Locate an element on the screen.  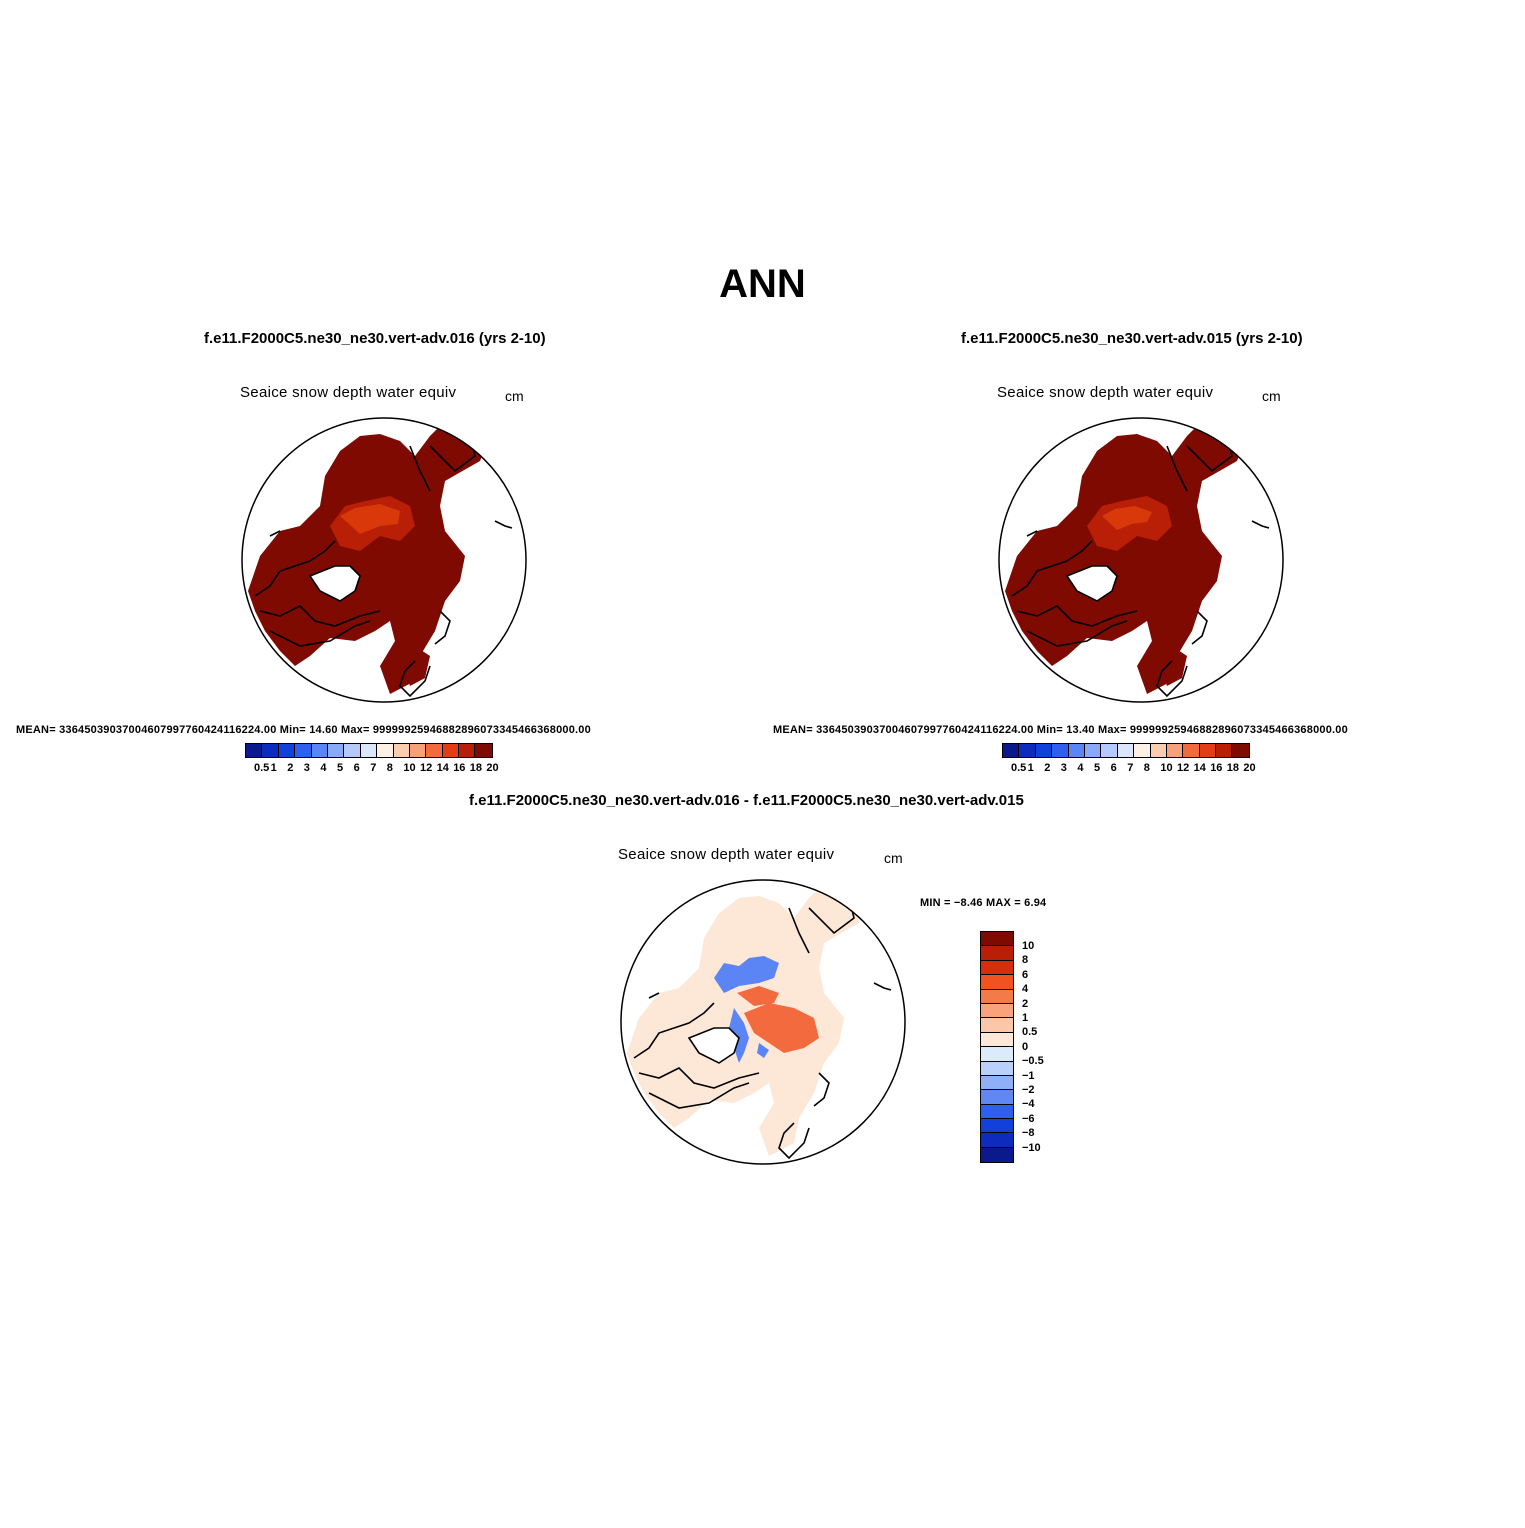
panel-b-variable-label: Seaice snow depth water equiv is located at coordinates (1105, 392).